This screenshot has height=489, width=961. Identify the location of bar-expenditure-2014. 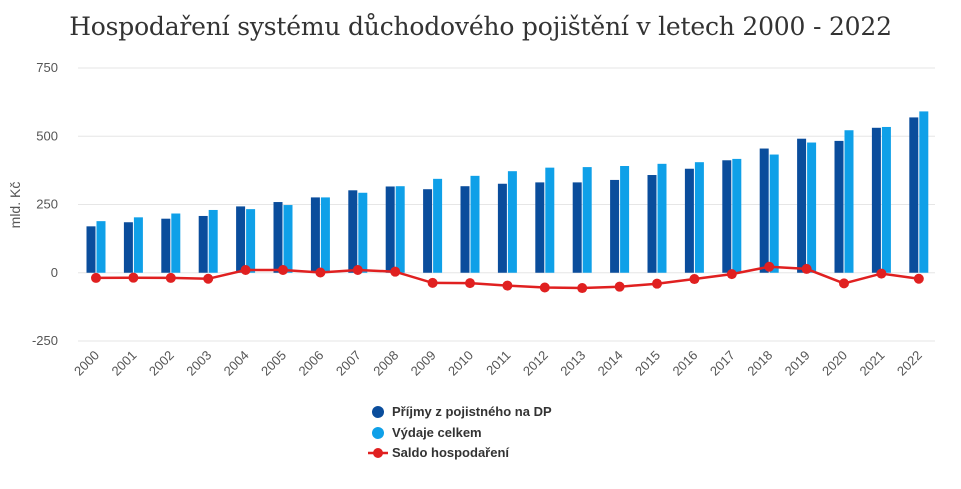
(625, 219).